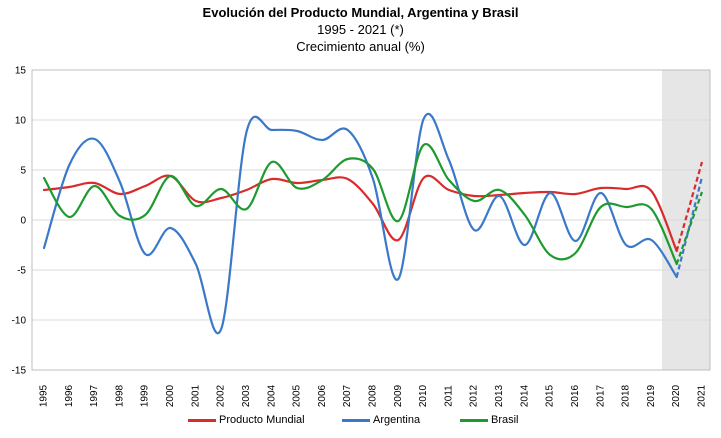 This screenshot has width=721, height=438. I want to click on y-axis: 15 10 5 0 -5 -10 -15, so click(19, 221).